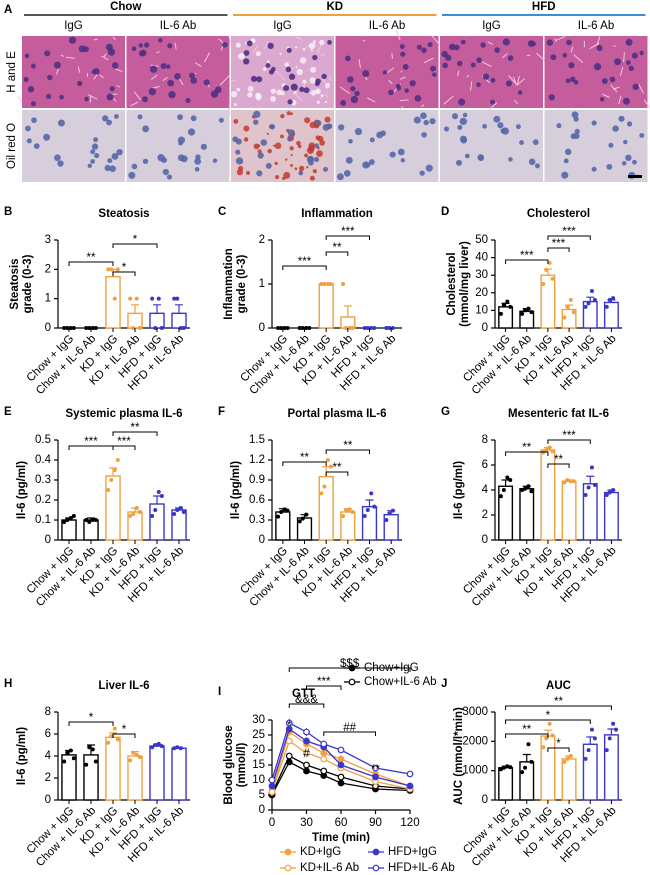  What do you see at coordinates (445, 212) in the screenshot?
I see `panel-letter: D` at bounding box center [445, 212].